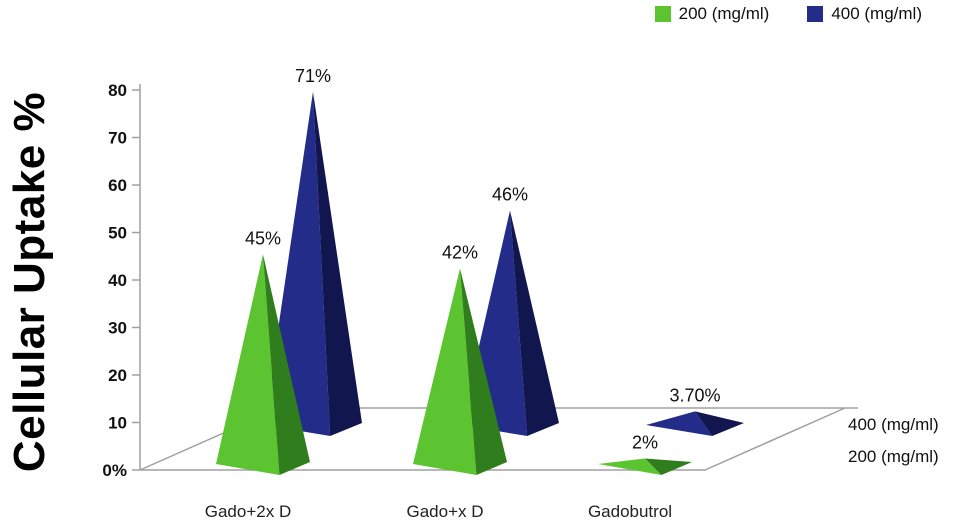 This screenshot has width=980, height=532. I want to click on svg-text: 60, so click(117, 185).